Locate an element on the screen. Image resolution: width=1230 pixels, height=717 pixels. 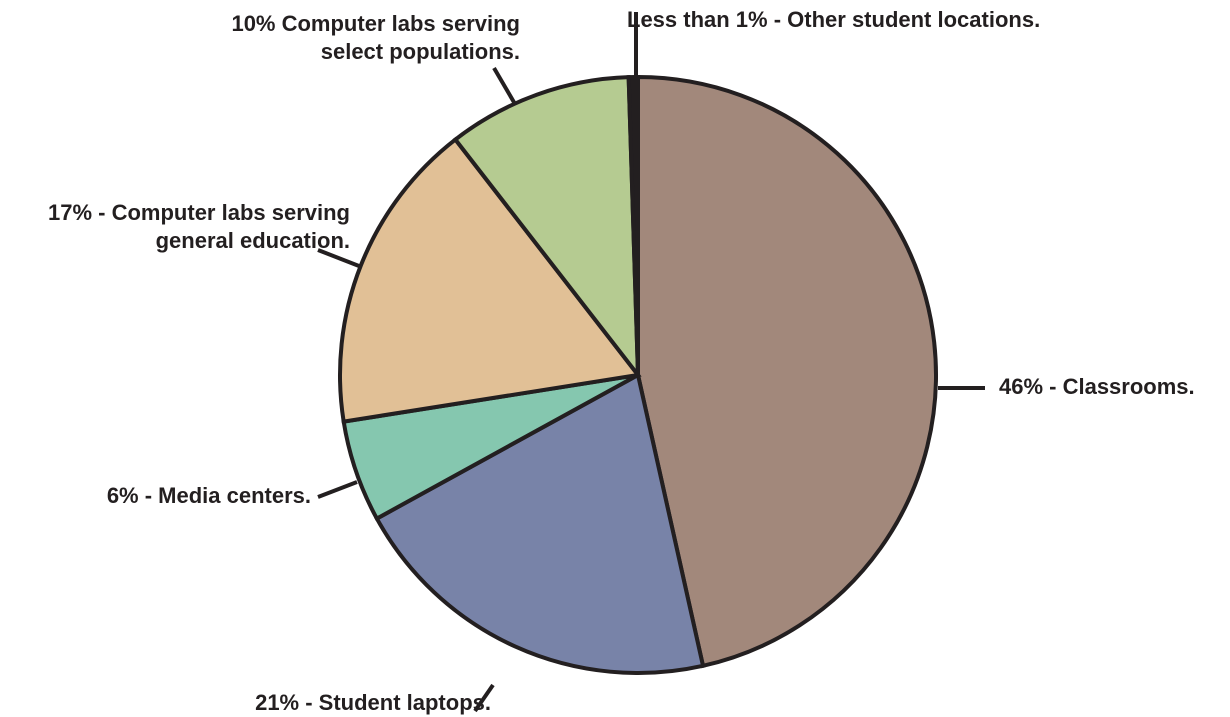
slice-label-line: 10% Computer labs serving is located at coordinates (375, 23).